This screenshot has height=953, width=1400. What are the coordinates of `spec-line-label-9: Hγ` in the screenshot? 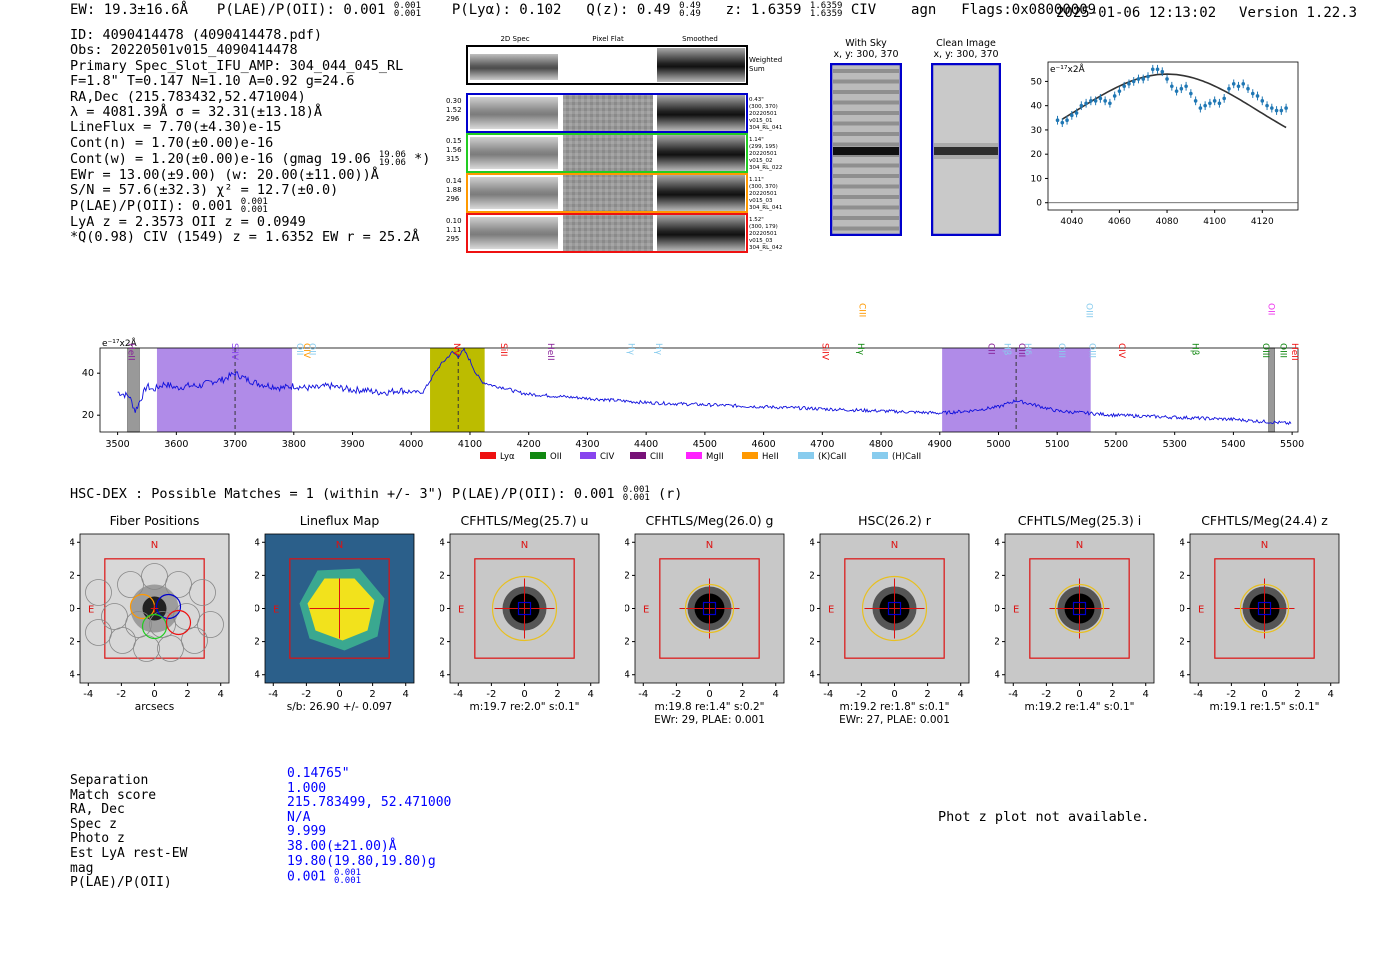 It's located at (658, 349).